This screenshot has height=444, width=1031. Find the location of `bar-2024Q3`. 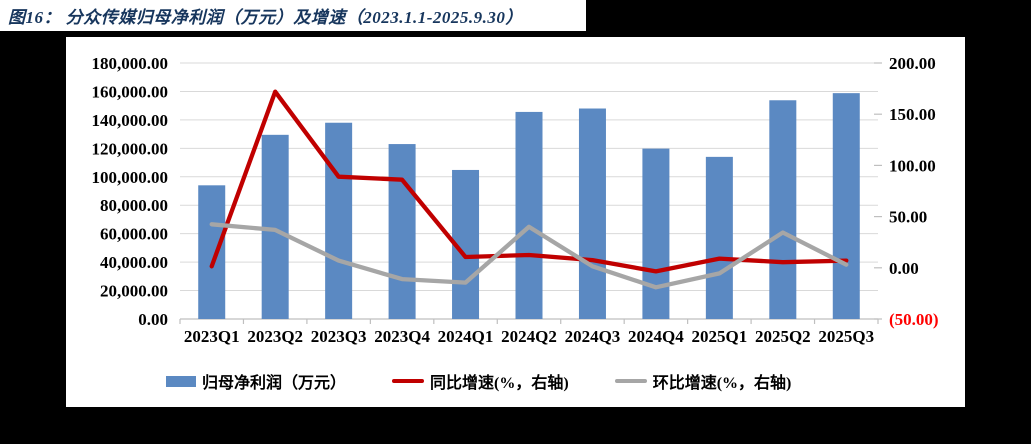

bar-2024Q3 is located at coordinates (592, 213).